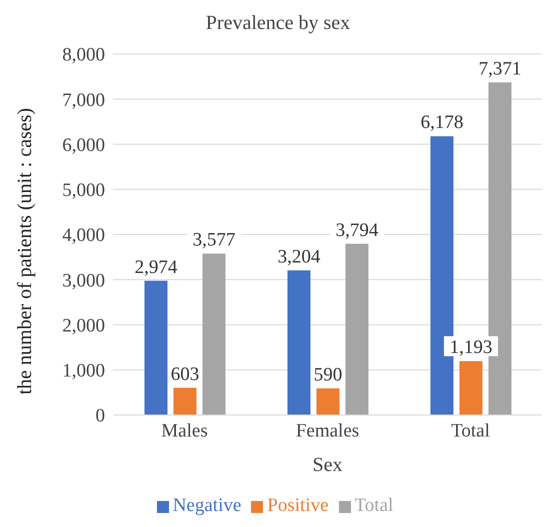 The image size is (556, 527). I want to click on y-tick-label: 1,000, so click(83, 371).